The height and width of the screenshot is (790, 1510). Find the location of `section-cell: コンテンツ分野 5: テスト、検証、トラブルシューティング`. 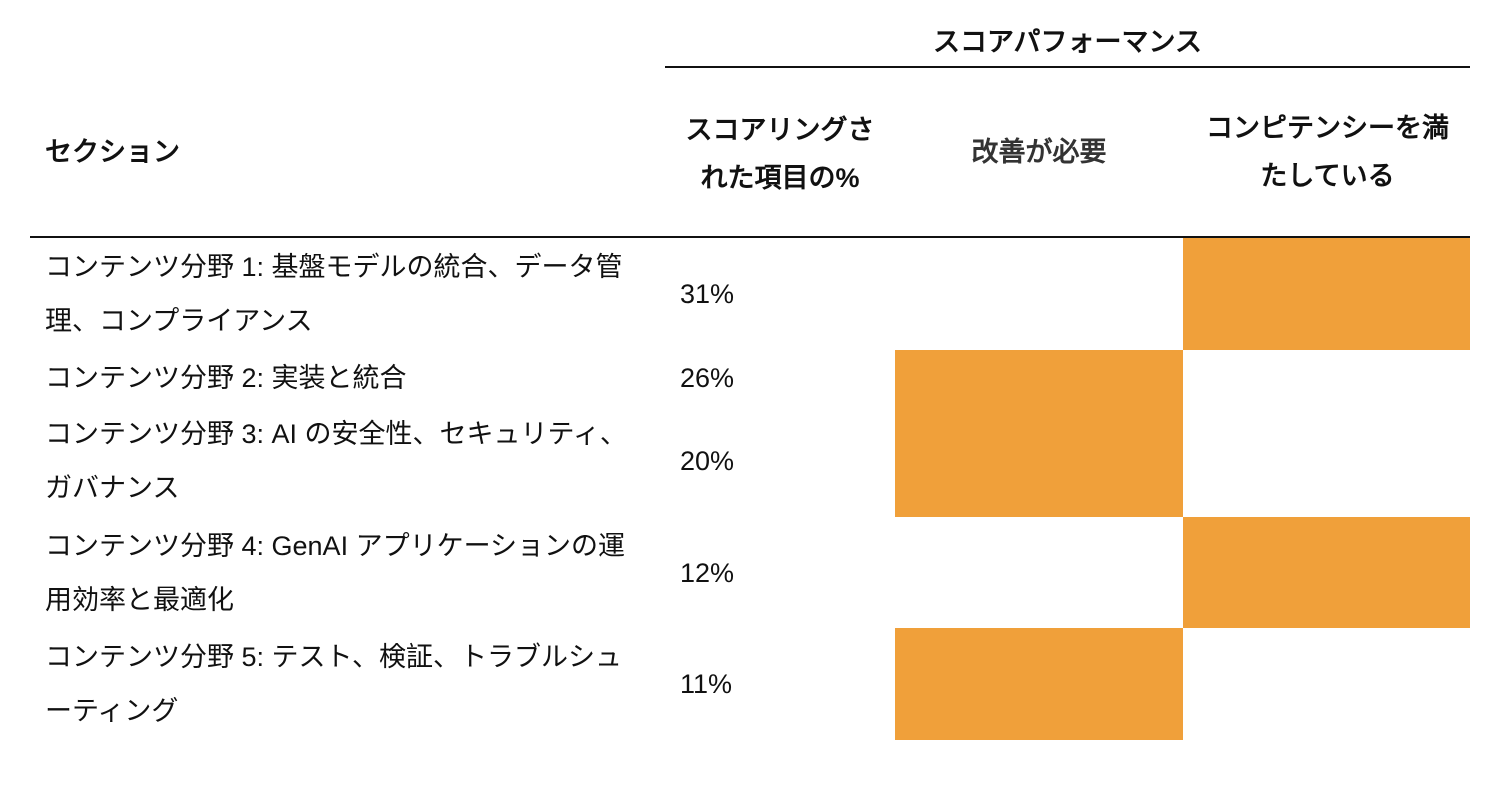

section-cell: コンテンツ分野 5: テスト、検証、トラブルシューティング is located at coordinates (333, 684).